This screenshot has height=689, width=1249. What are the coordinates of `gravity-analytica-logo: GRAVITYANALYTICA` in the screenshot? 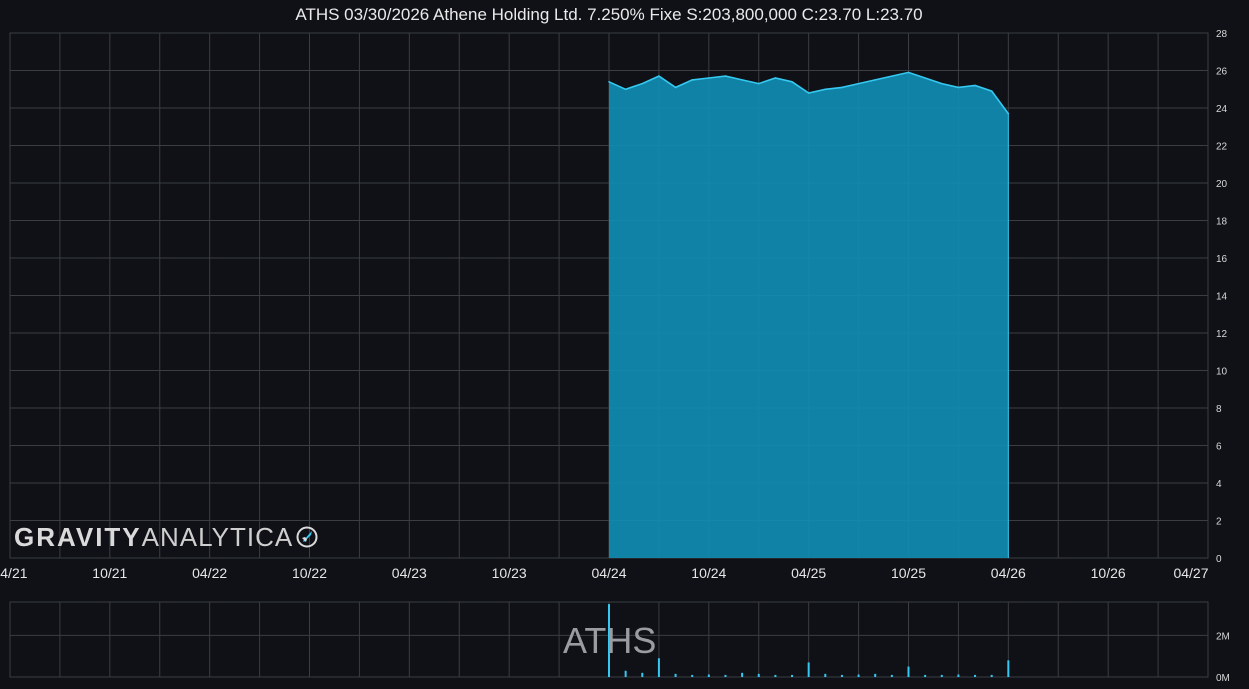 It's located at (166, 537).